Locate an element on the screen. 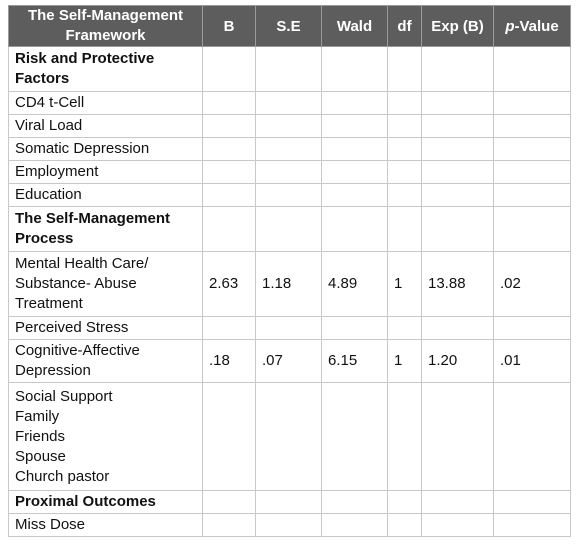 The height and width of the screenshot is (544, 577). cell-wald: 4.89 is located at coordinates (354, 284).